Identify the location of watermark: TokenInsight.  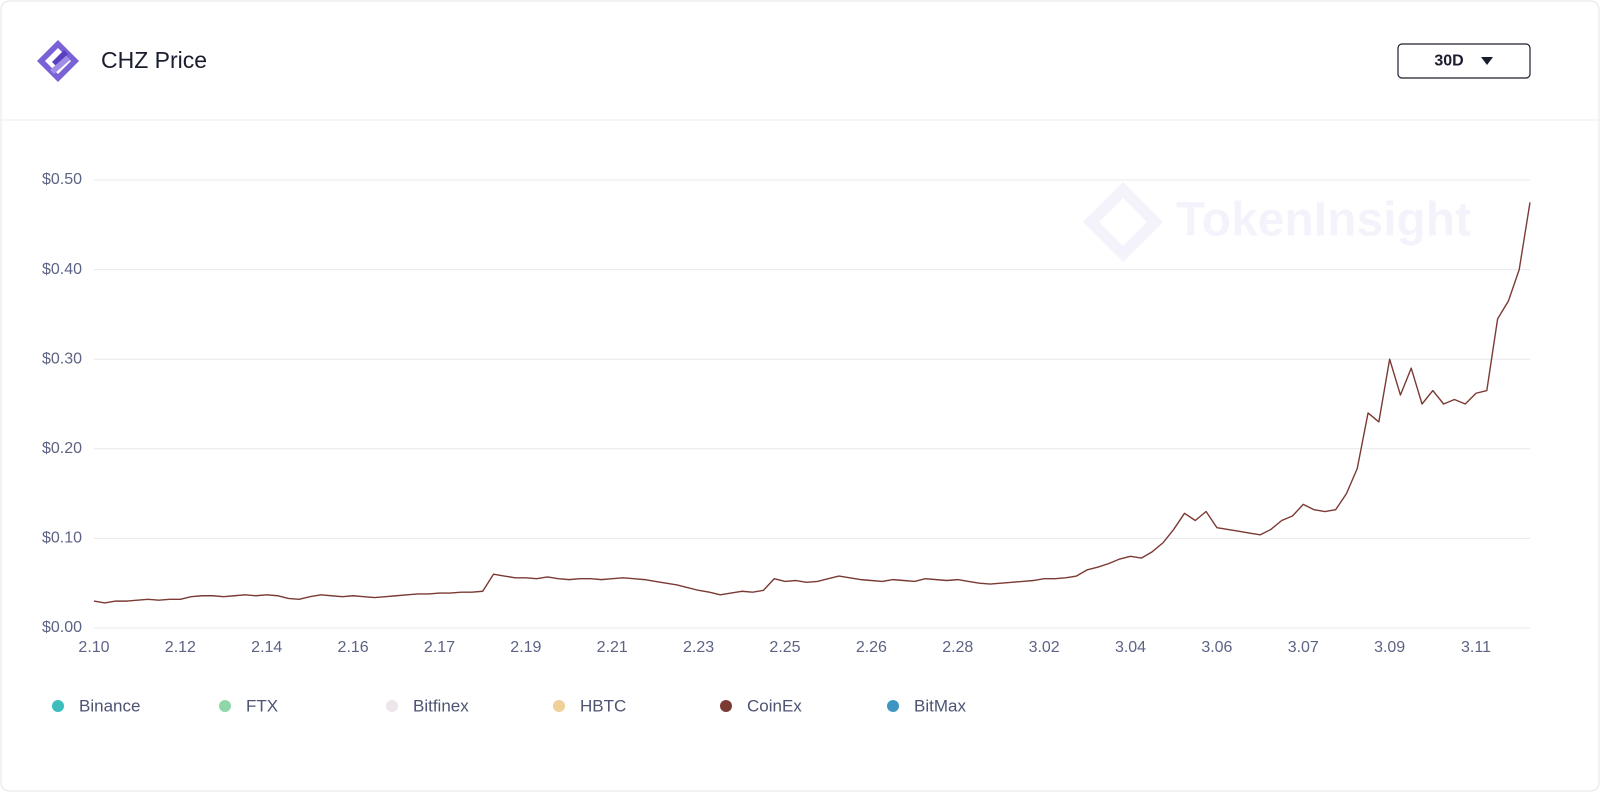
(1277, 222).